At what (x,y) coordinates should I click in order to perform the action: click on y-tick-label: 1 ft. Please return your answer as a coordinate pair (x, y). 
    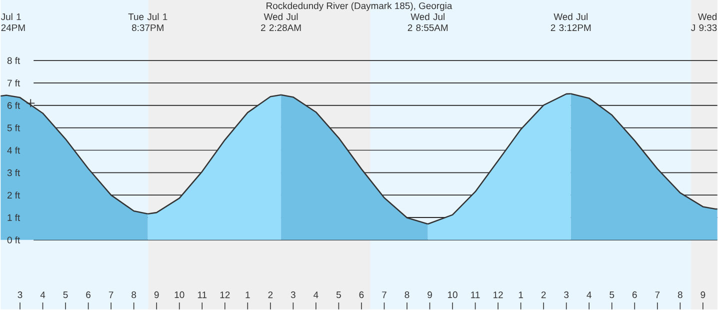
    Looking at the image, I should click on (14, 218).